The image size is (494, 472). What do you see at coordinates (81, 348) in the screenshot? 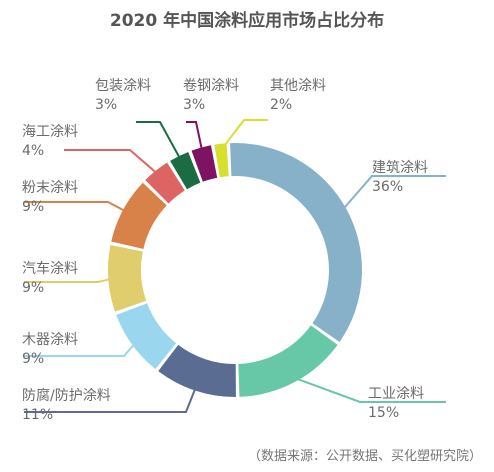
I see `slice-3-leader-line` at bounding box center [81, 348].